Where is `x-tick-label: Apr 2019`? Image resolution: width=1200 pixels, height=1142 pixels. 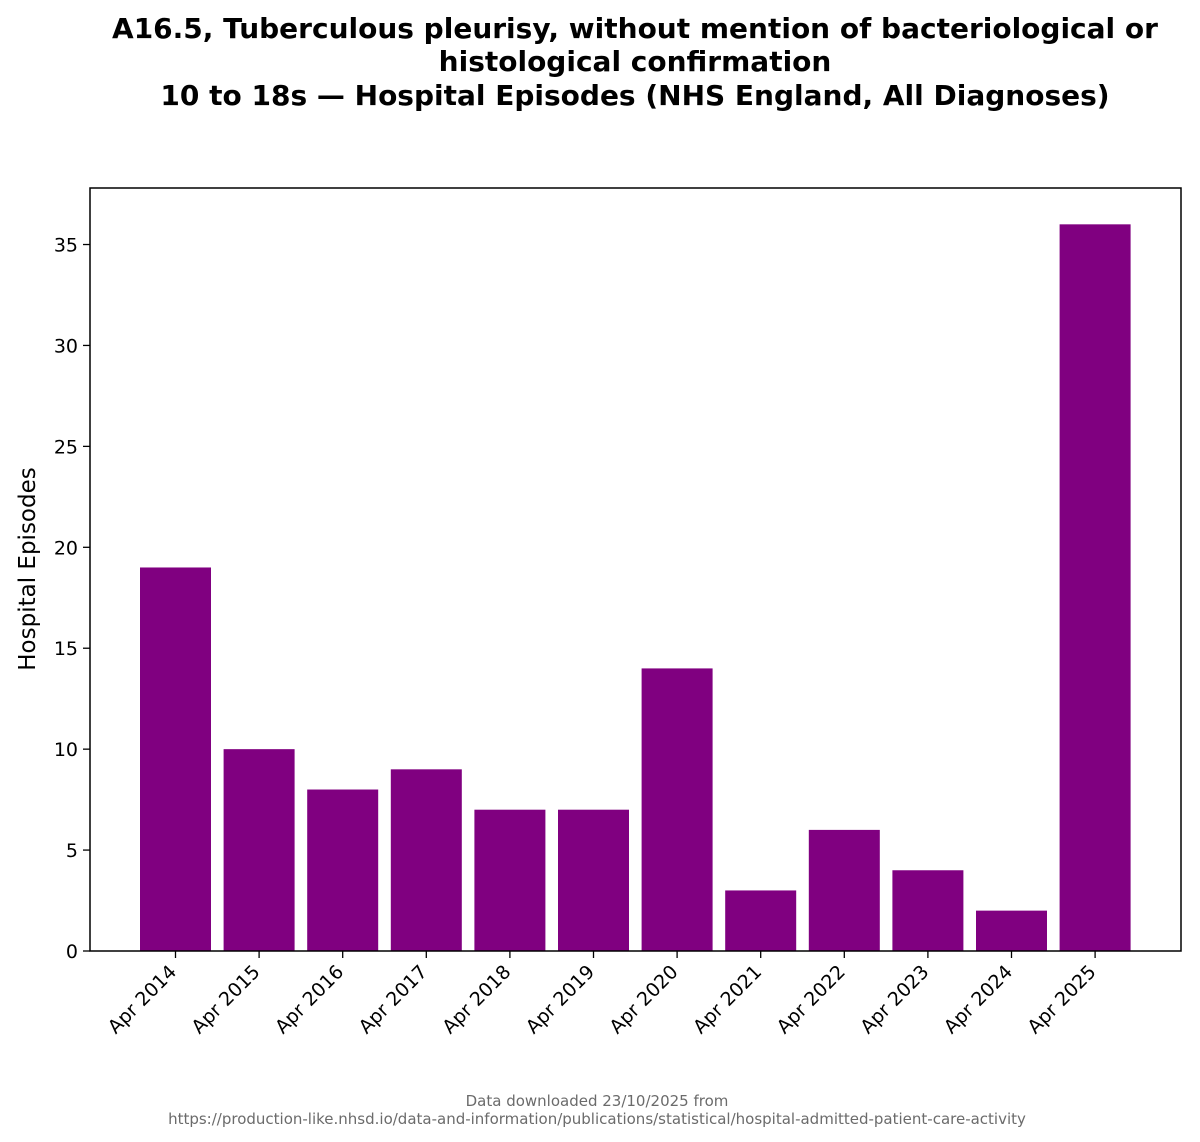
x-tick-label: Apr 2019 is located at coordinates (560, 999).